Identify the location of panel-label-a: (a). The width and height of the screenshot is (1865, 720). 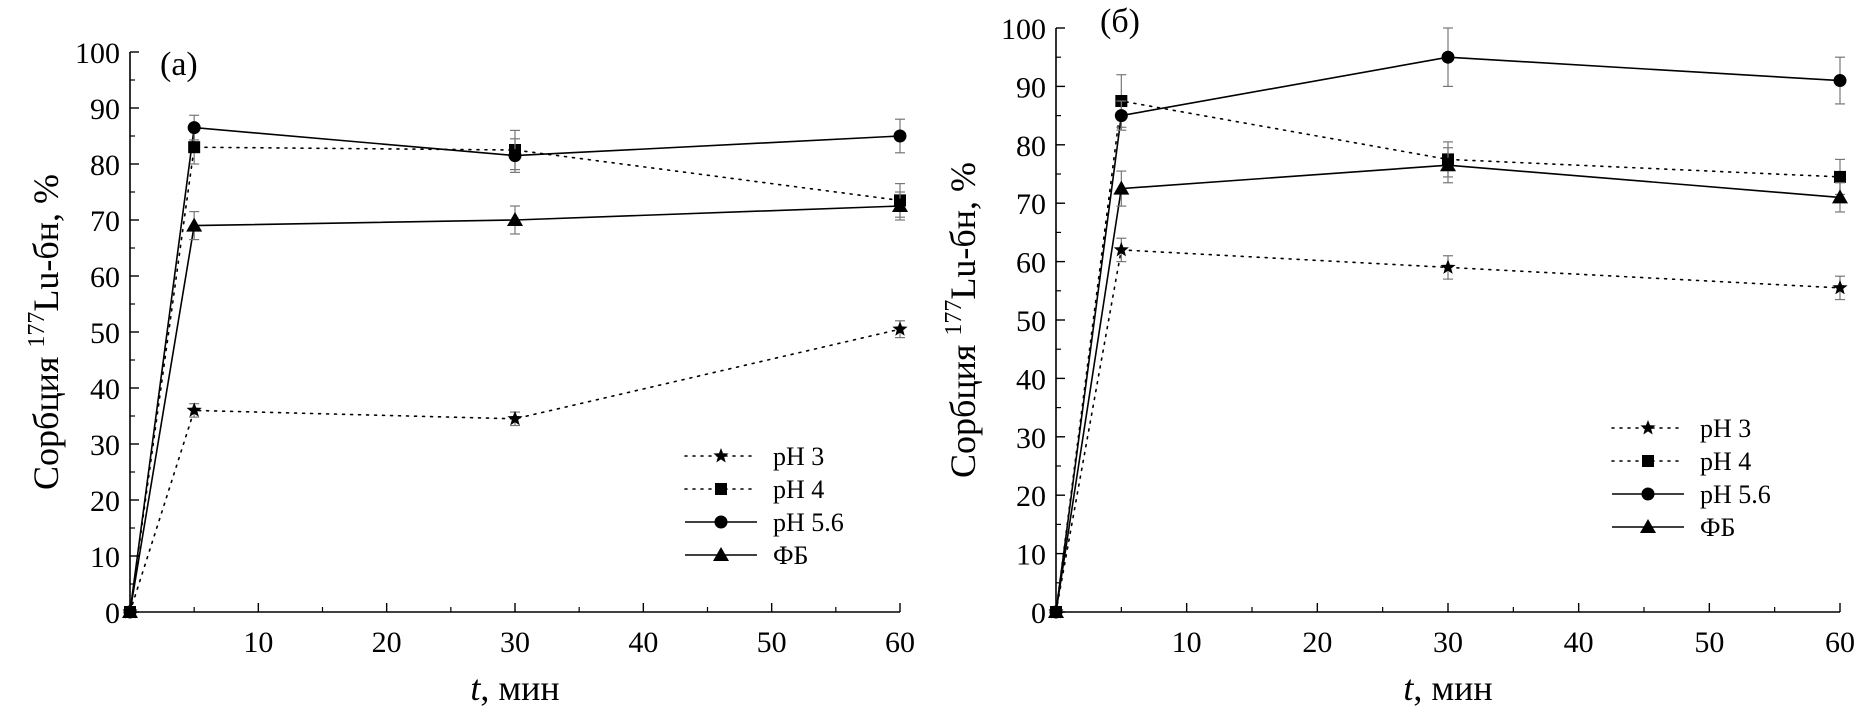
(179, 64).